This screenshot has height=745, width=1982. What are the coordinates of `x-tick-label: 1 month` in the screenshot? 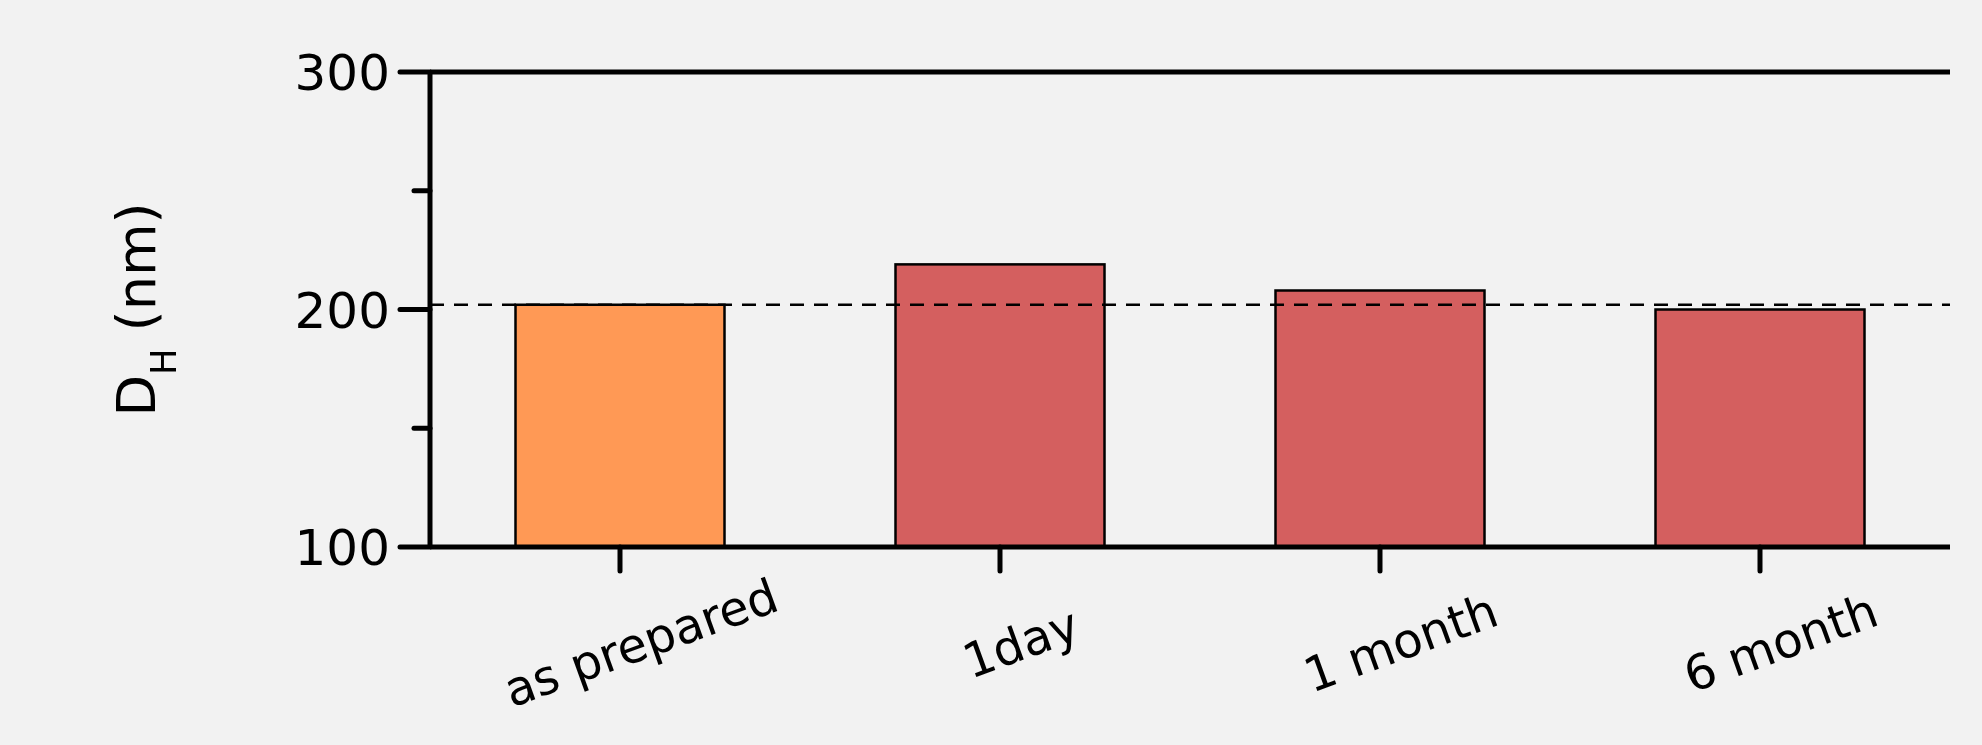 It's located at (1400, 642).